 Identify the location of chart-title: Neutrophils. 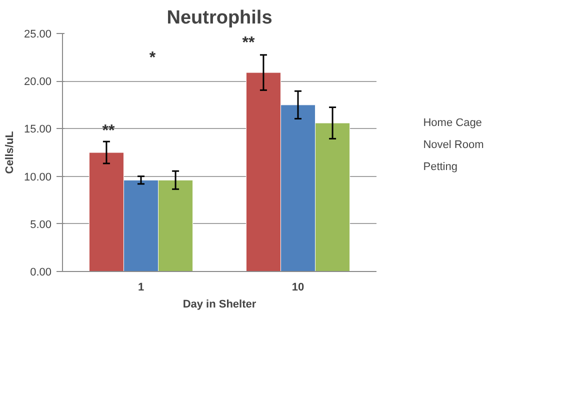
(219, 18).